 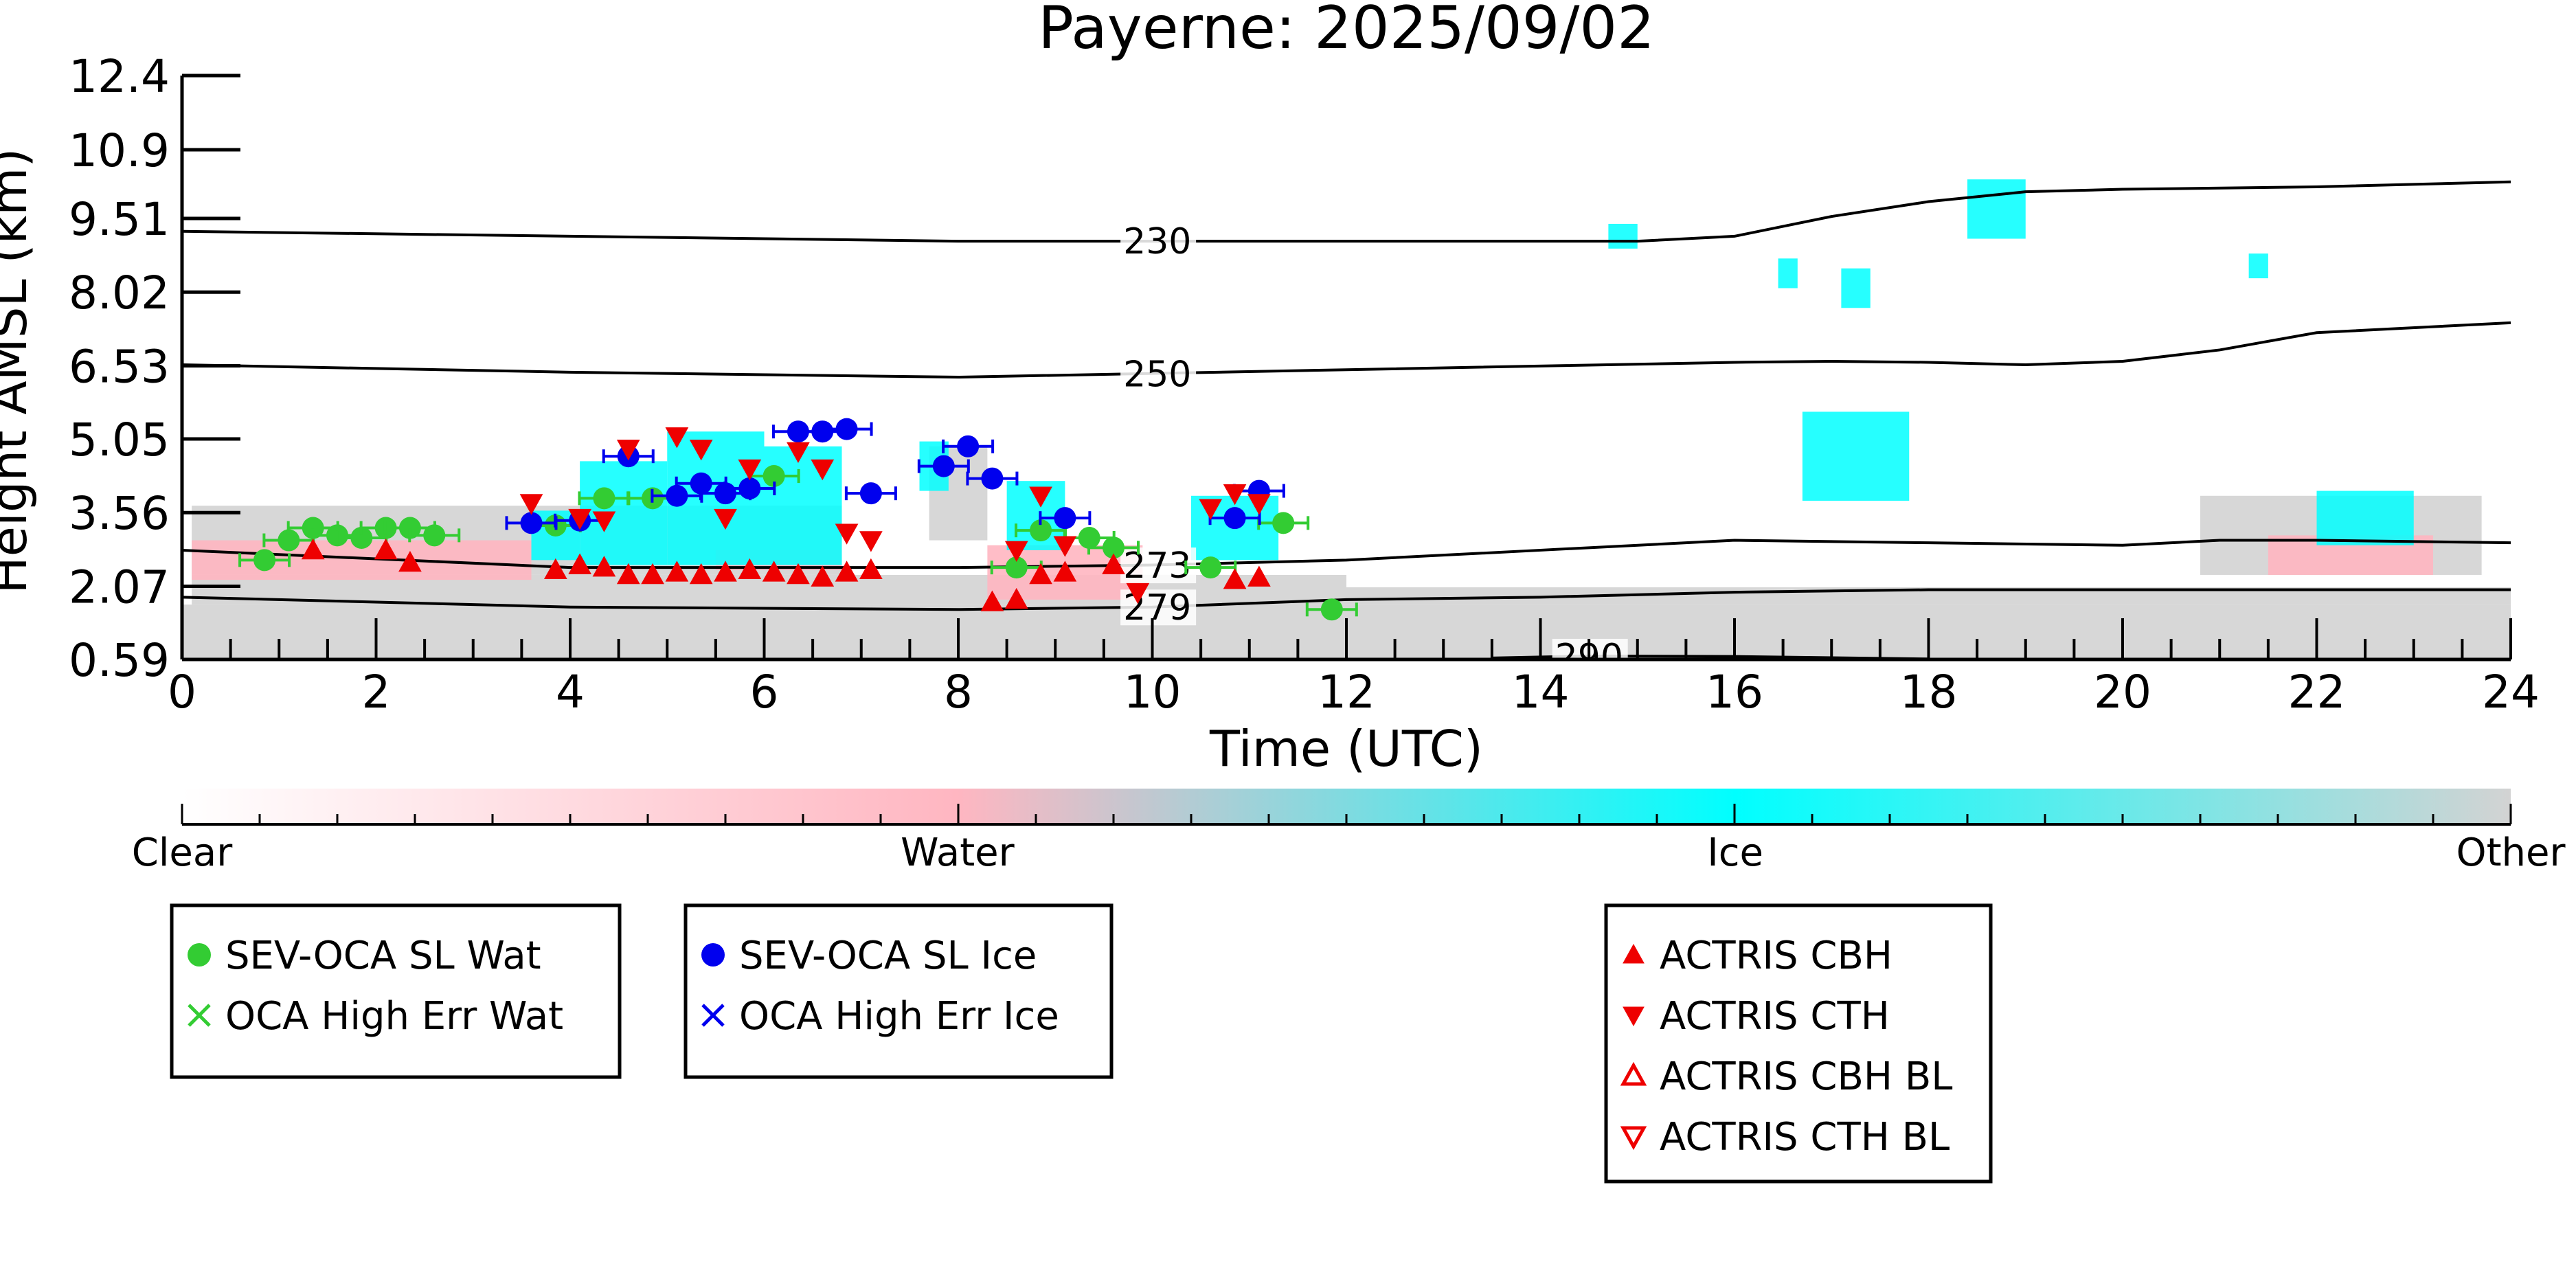 I want to click on chart-title: Payerne: 2025/09/02, so click(x=1346, y=31).